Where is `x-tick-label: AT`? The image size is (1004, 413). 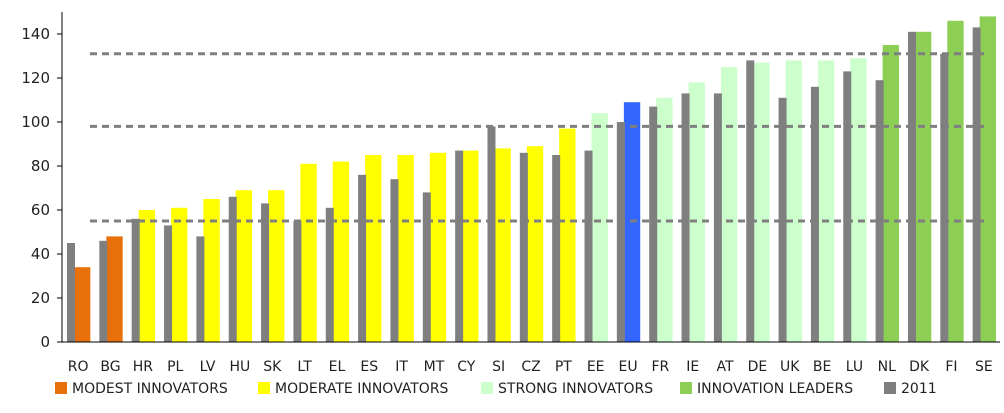
x-tick-label: AT is located at coordinates (725, 367).